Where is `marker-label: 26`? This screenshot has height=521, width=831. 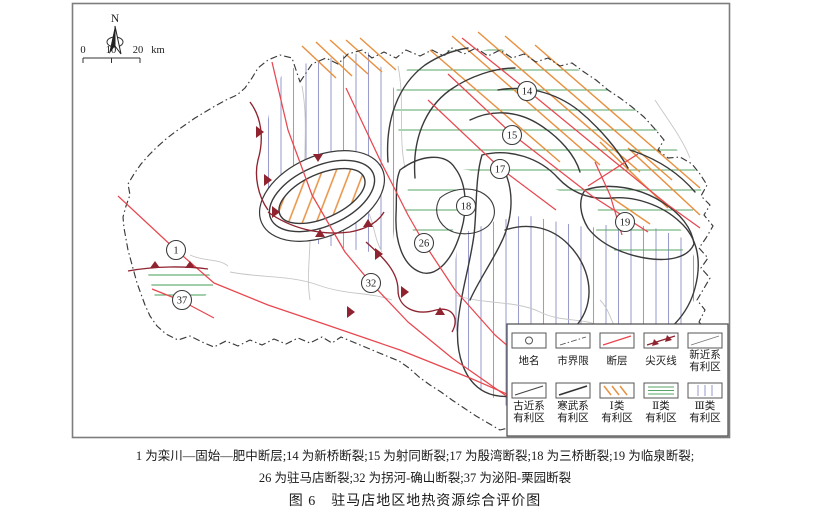 marker-label: 26 is located at coordinates (424, 244).